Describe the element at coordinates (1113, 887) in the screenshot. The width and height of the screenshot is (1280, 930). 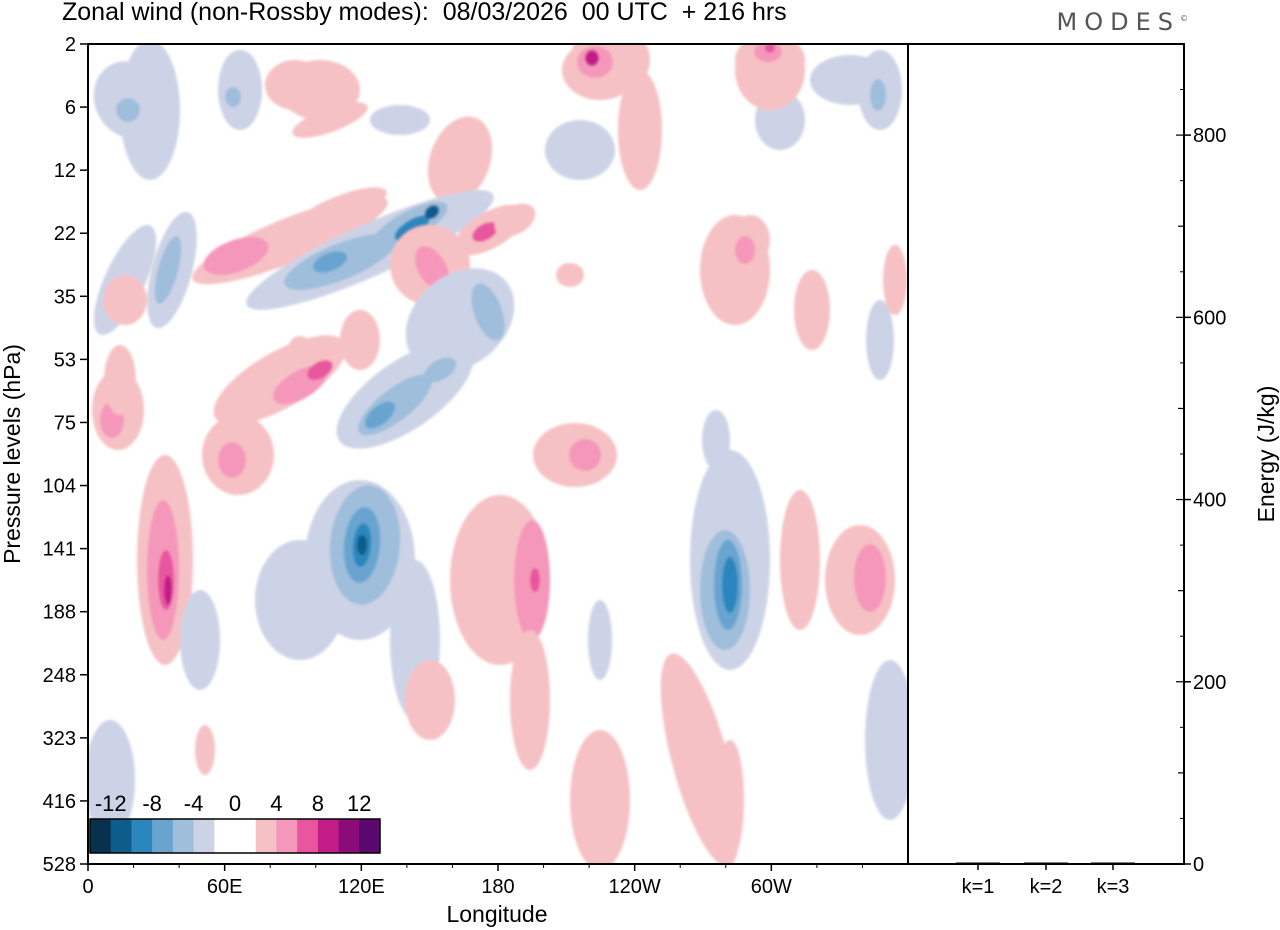
I see `energy-category-label: k=3` at that location.